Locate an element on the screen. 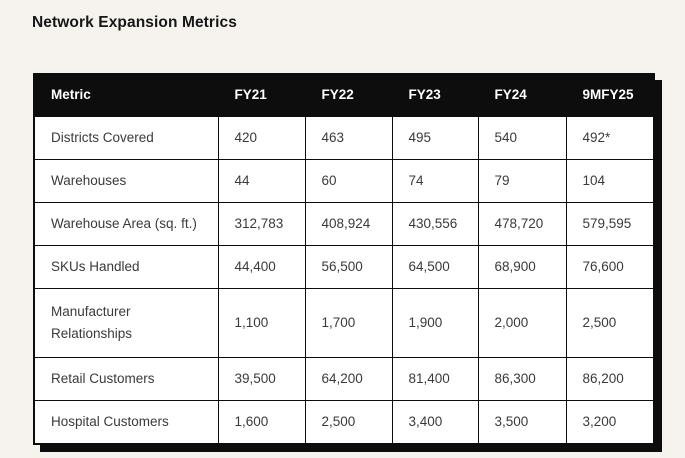 This screenshot has height=458, width=685. value-cell: 579,595 is located at coordinates (610, 224).